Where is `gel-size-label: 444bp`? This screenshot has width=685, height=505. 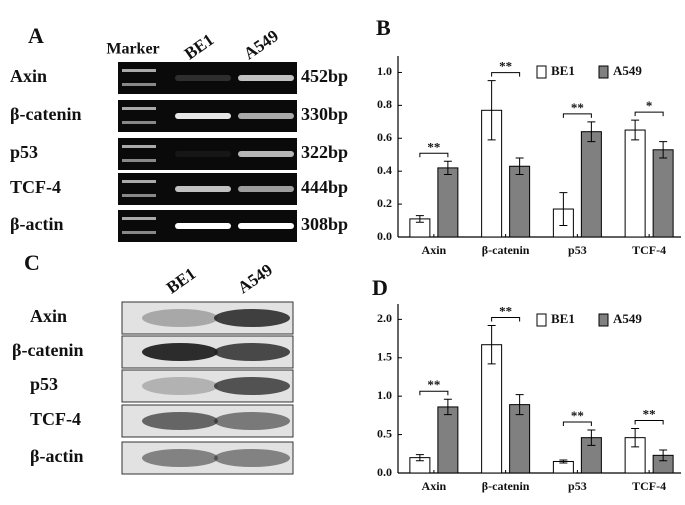
gel-size-label: 444bp is located at coordinates (324, 187).